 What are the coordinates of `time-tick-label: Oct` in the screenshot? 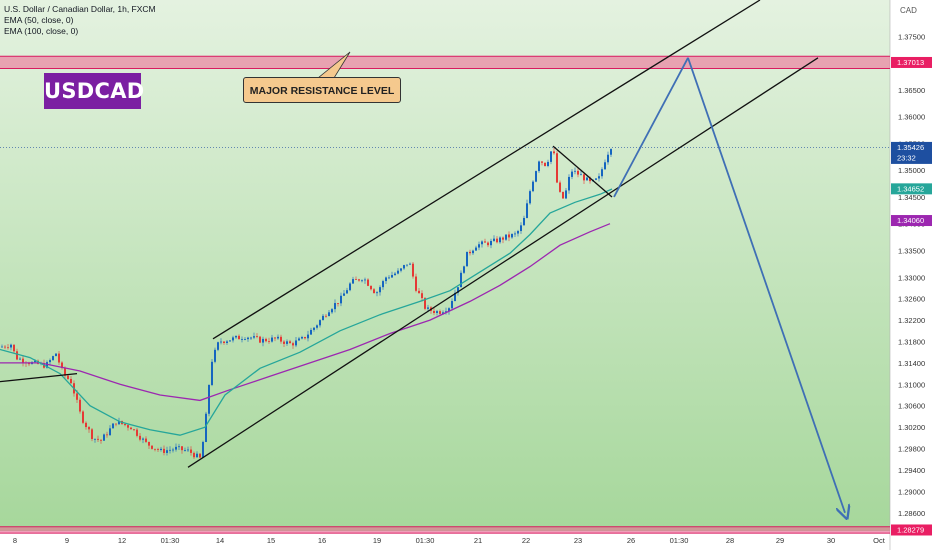 It's located at (879, 540).